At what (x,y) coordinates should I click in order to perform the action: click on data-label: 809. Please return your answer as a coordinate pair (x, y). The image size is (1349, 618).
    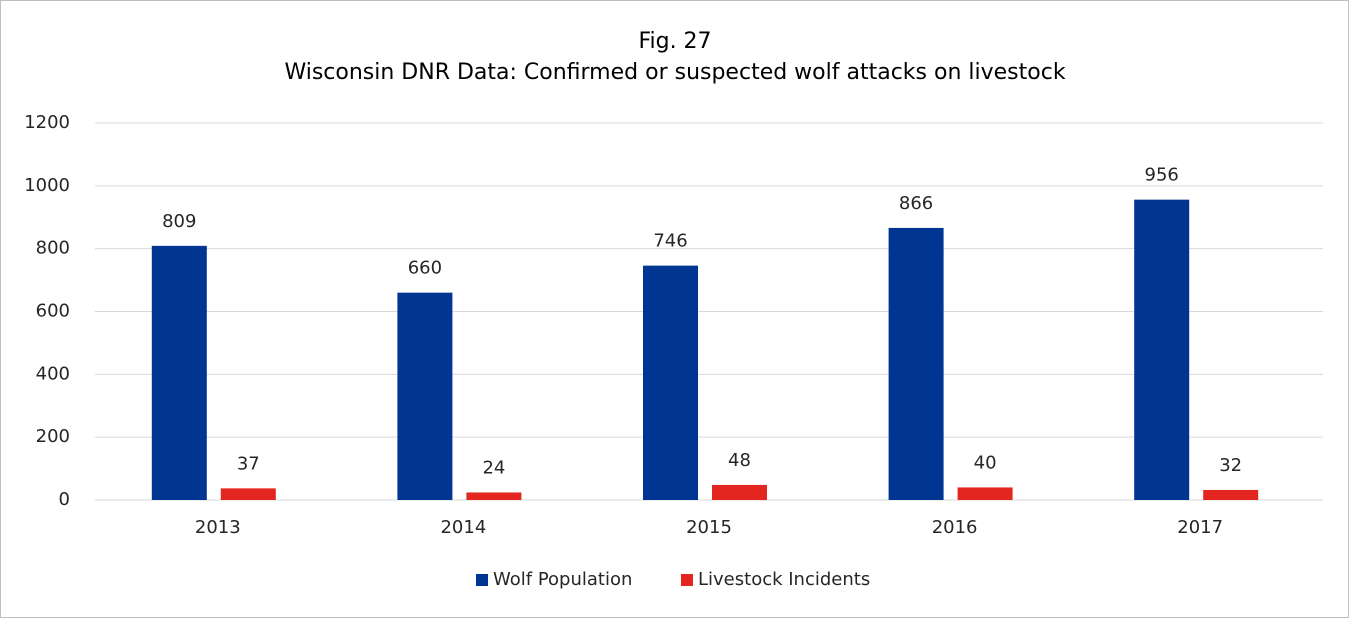
    Looking at the image, I should click on (179, 221).